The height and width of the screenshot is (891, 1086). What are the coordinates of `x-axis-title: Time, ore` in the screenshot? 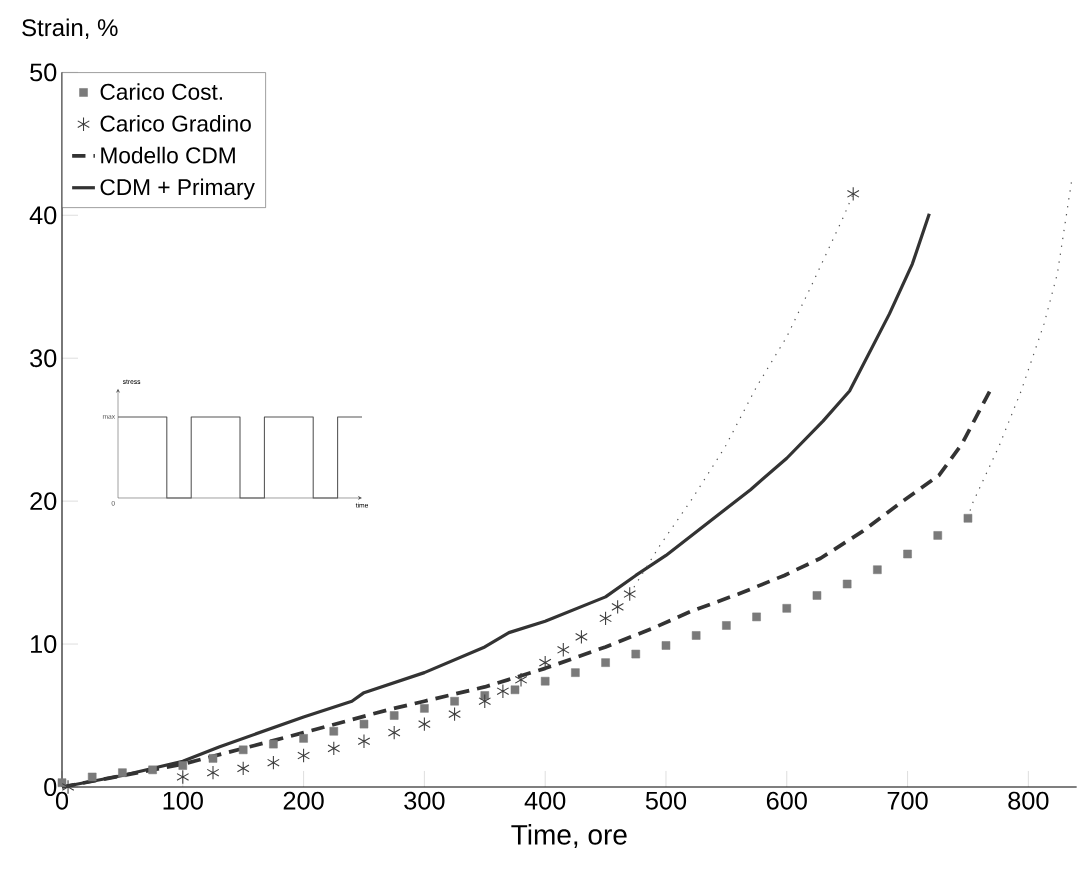 It's located at (569, 836).